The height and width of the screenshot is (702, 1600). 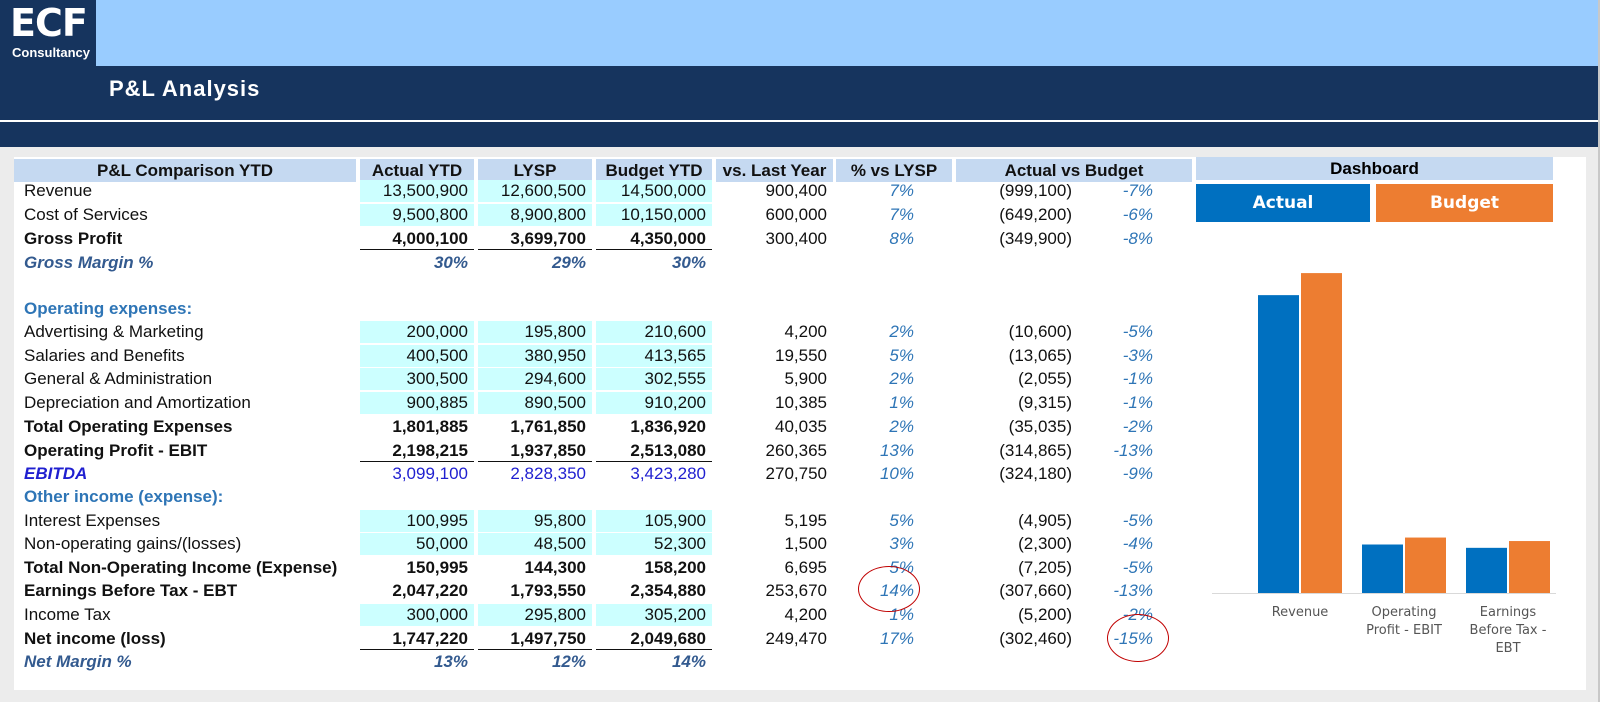 I want to click on cell-avb-pct: -4%, so click(x=1137, y=543).